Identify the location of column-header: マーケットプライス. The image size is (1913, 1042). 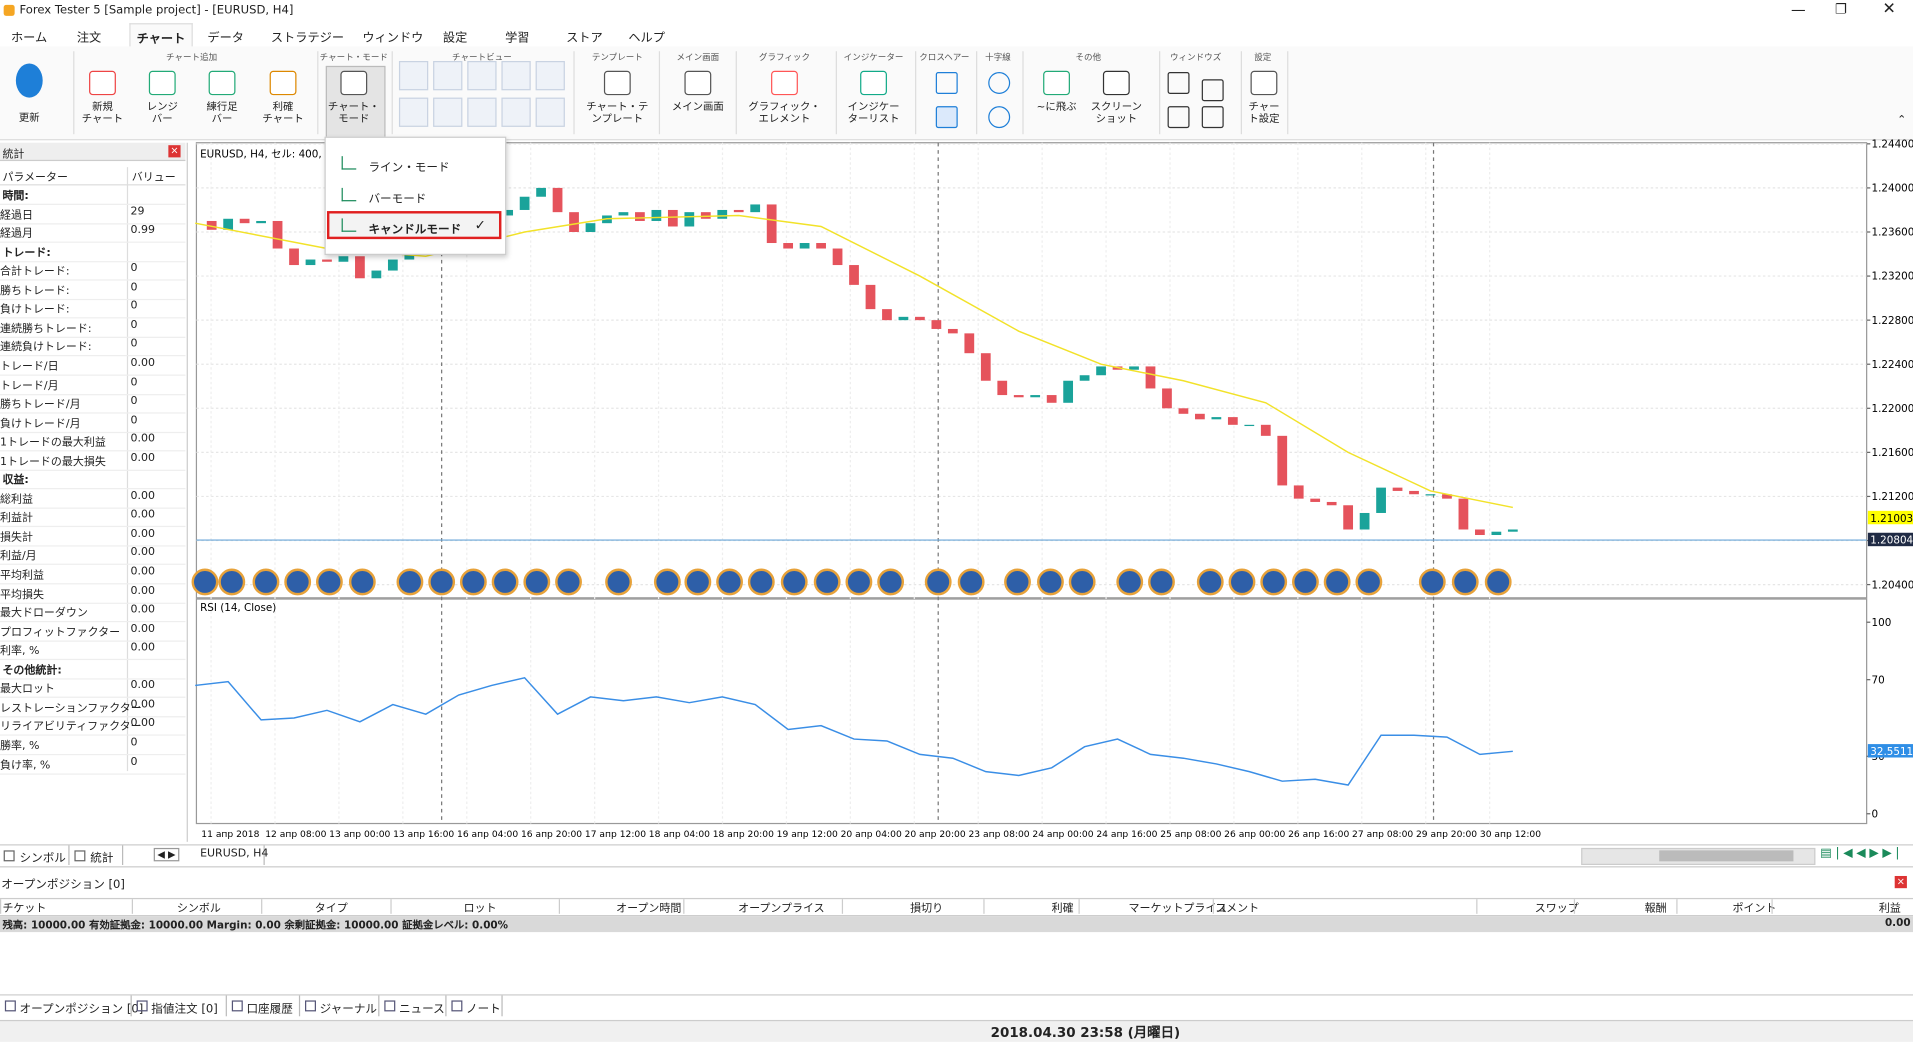
(1178, 909).